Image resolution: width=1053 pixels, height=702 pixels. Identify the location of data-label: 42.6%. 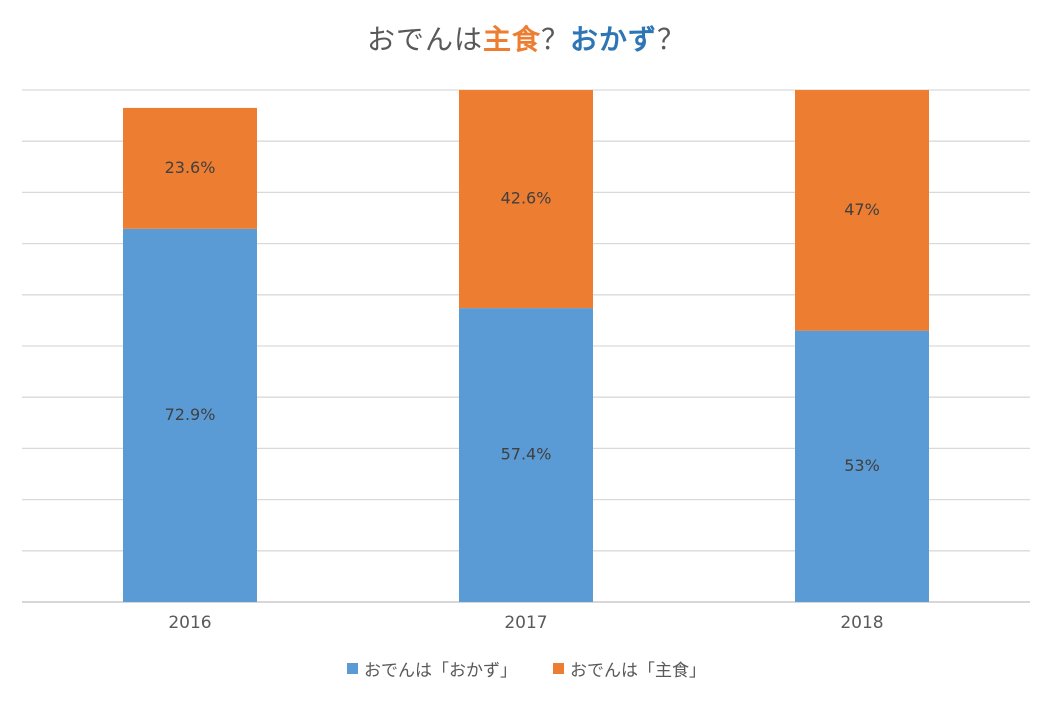
(526, 198).